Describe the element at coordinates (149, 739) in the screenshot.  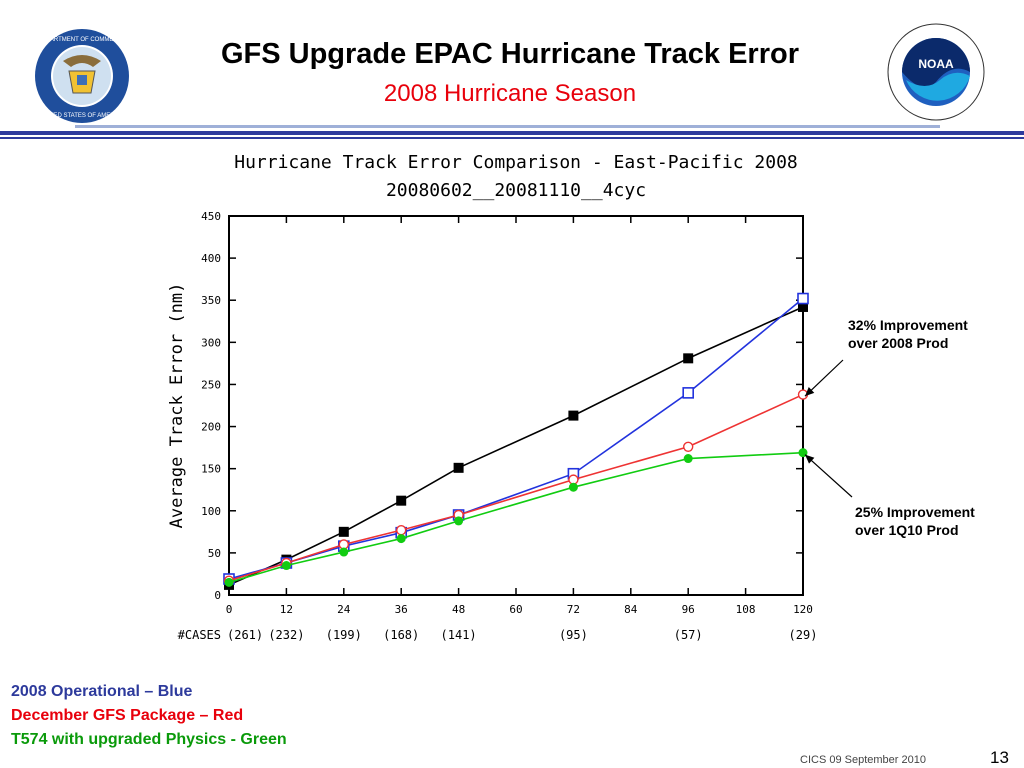
I see `legend-t574: T574 with upgraded Physics - Green` at that location.